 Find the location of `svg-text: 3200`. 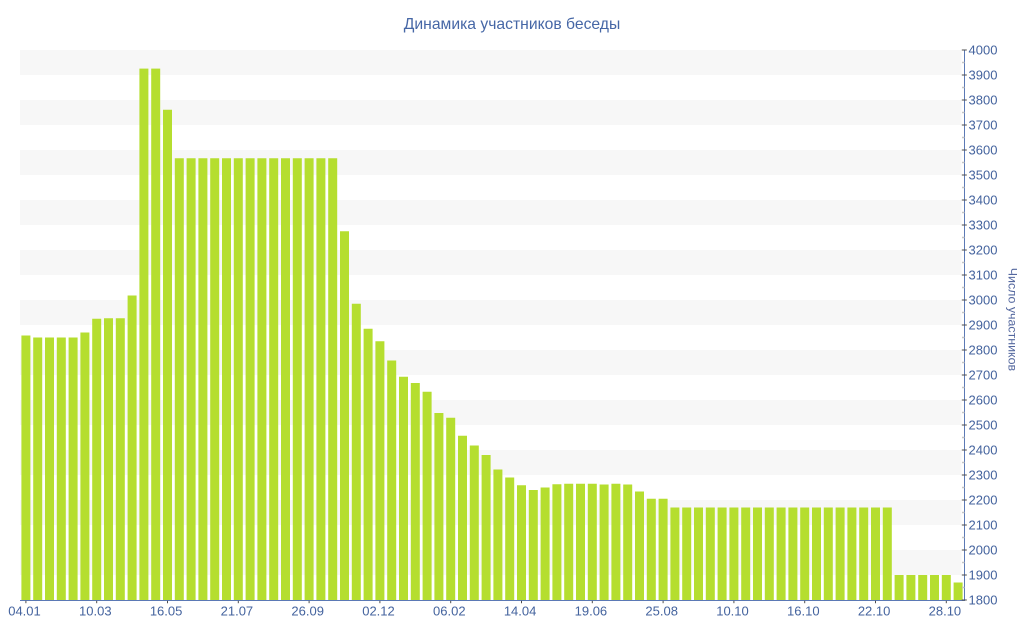

svg-text: 3200 is located at coordinates (983, 250).